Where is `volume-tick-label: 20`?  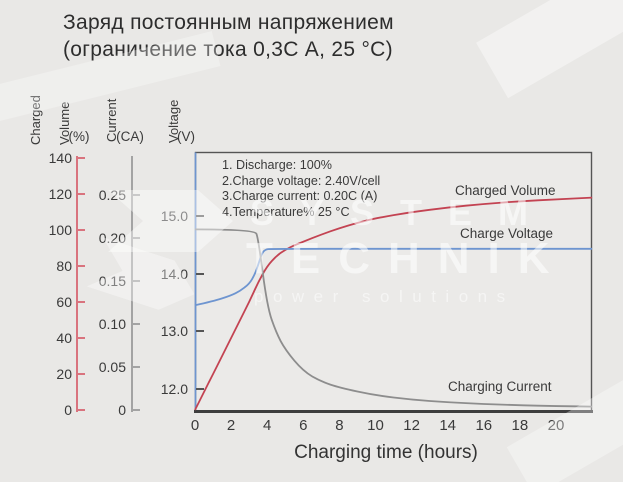 volume-tick-label: 20 is located at coordinates (64, 374).